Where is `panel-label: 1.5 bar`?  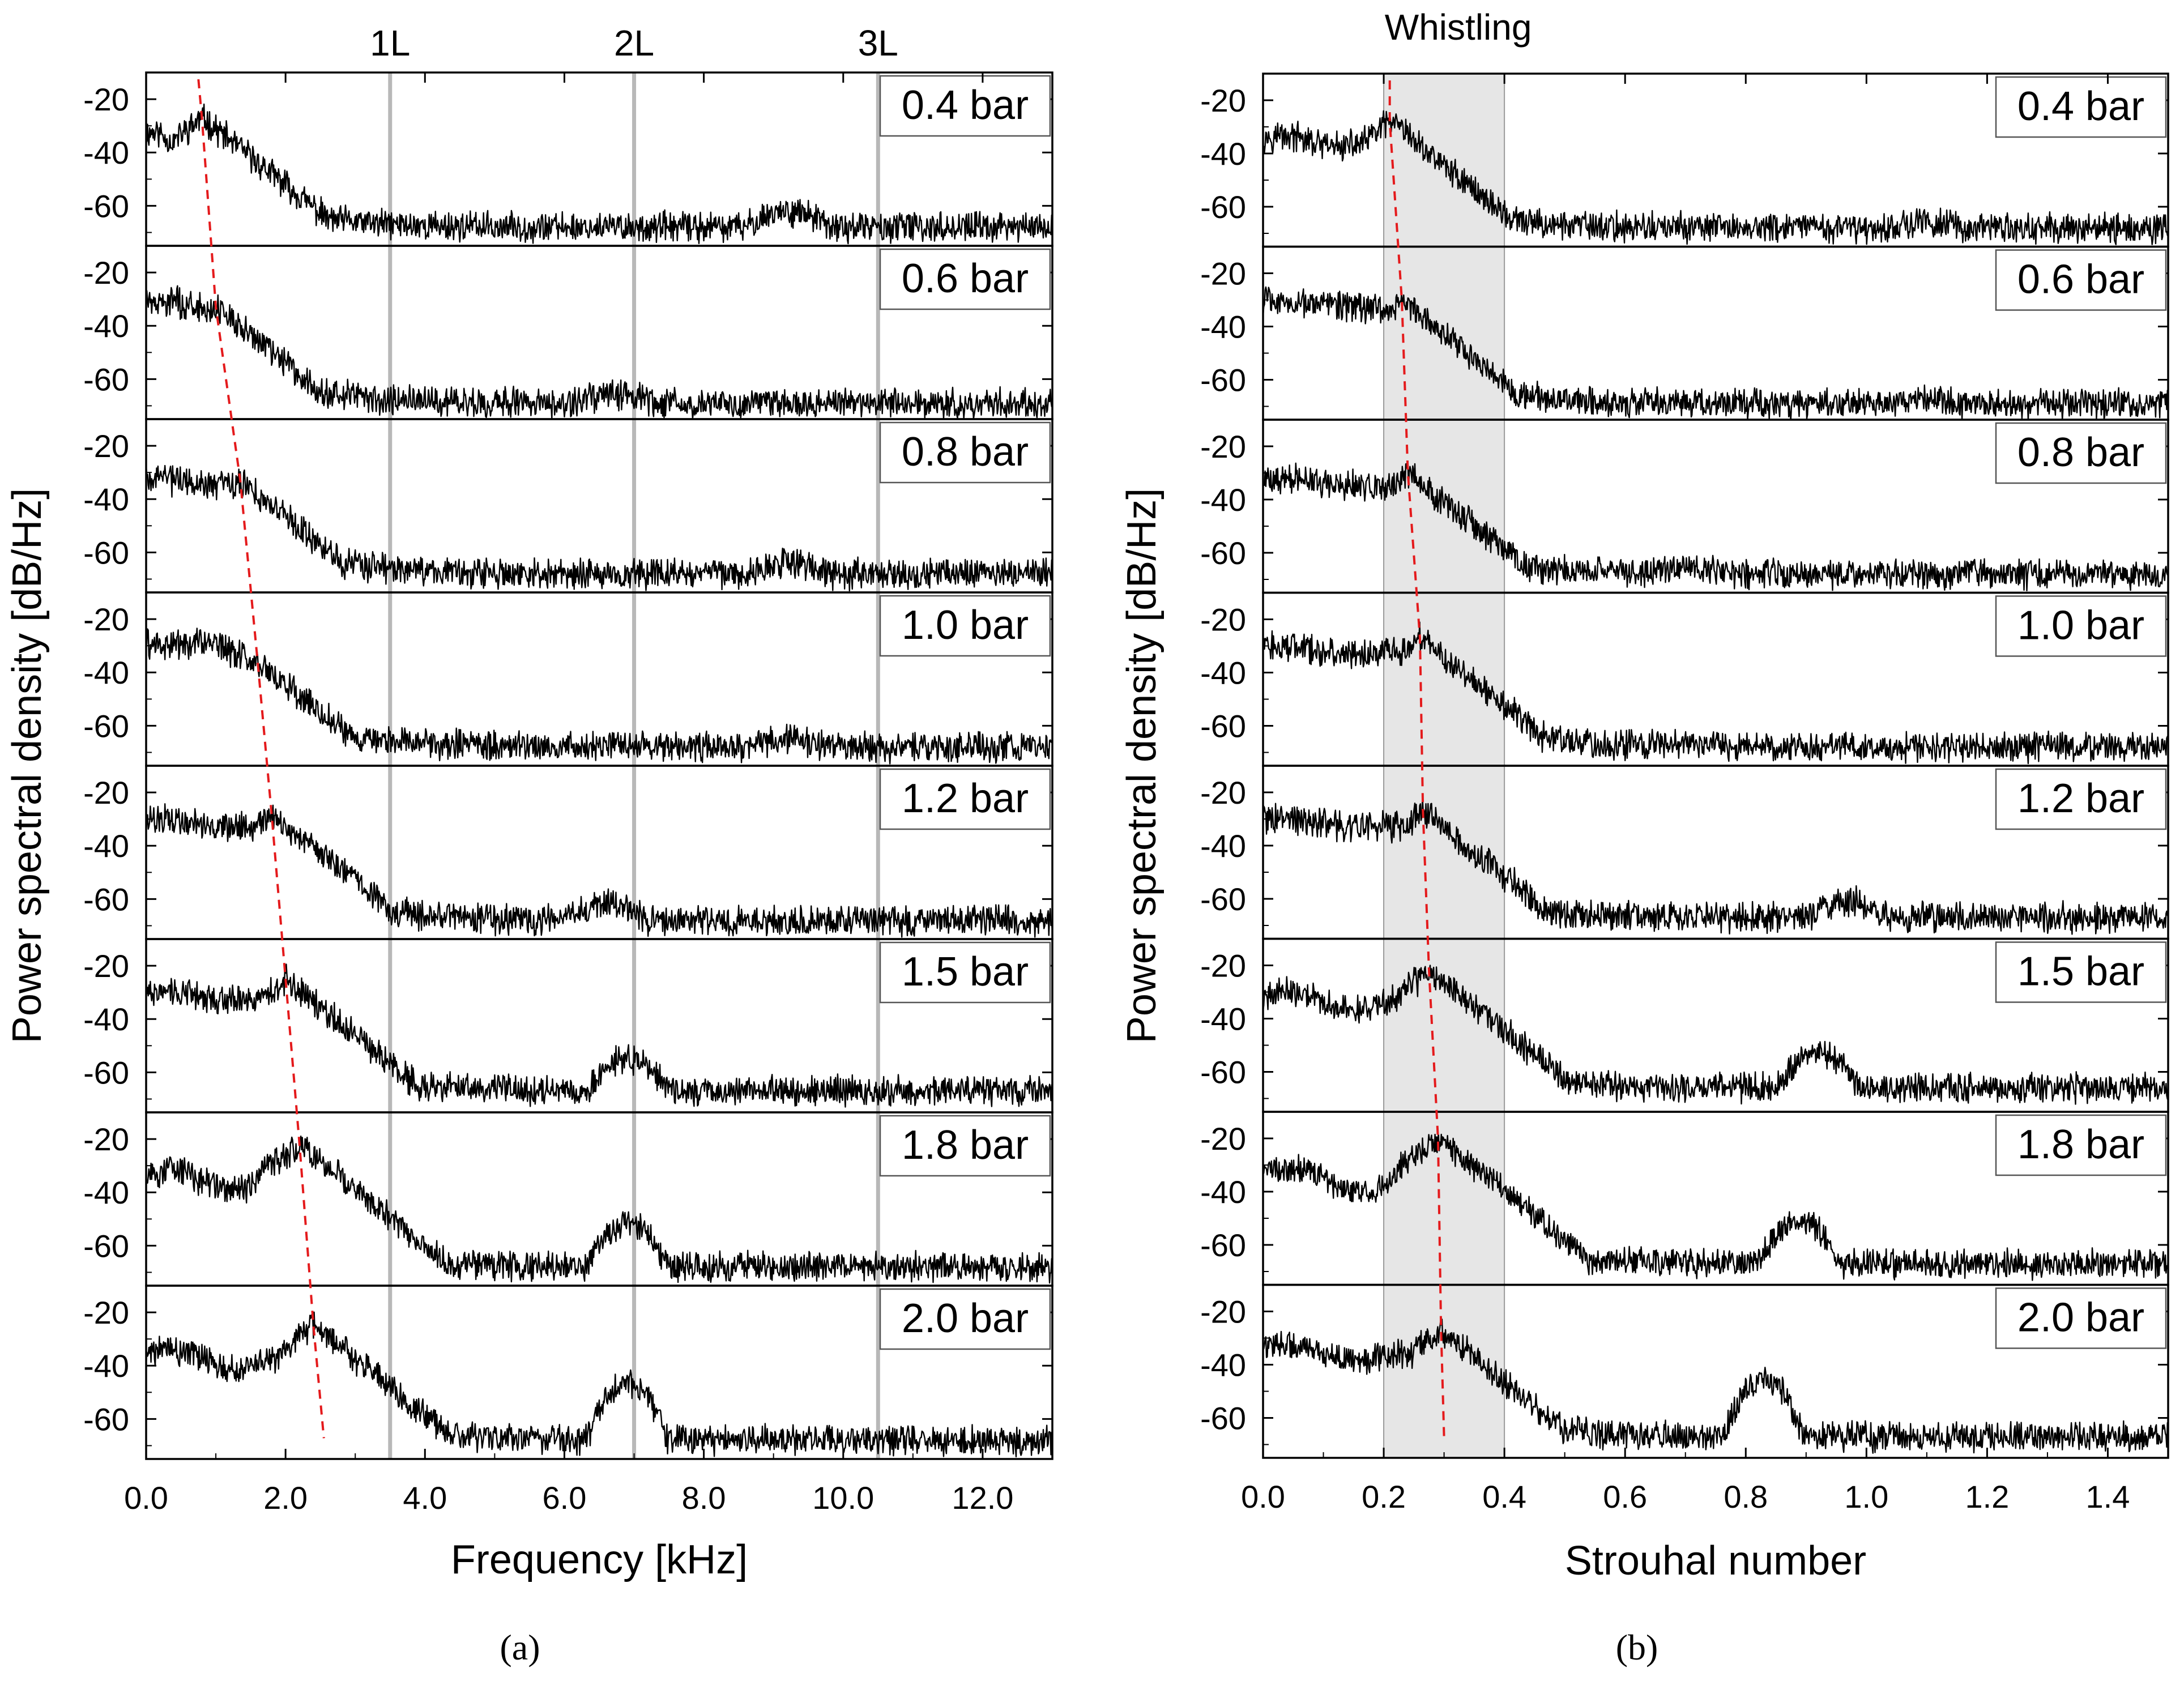 panel-label: 1.5 bar is located at coordinates (965, 972).